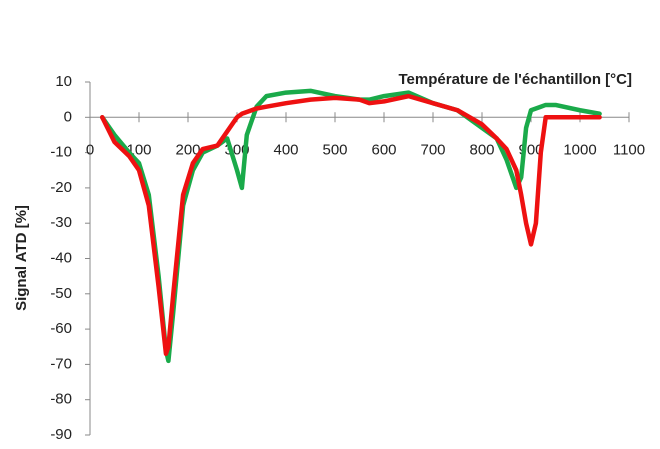 The height and width of the screenshot is (449, 660). I want to click on x-tick-label: 0, so click(90, 149).